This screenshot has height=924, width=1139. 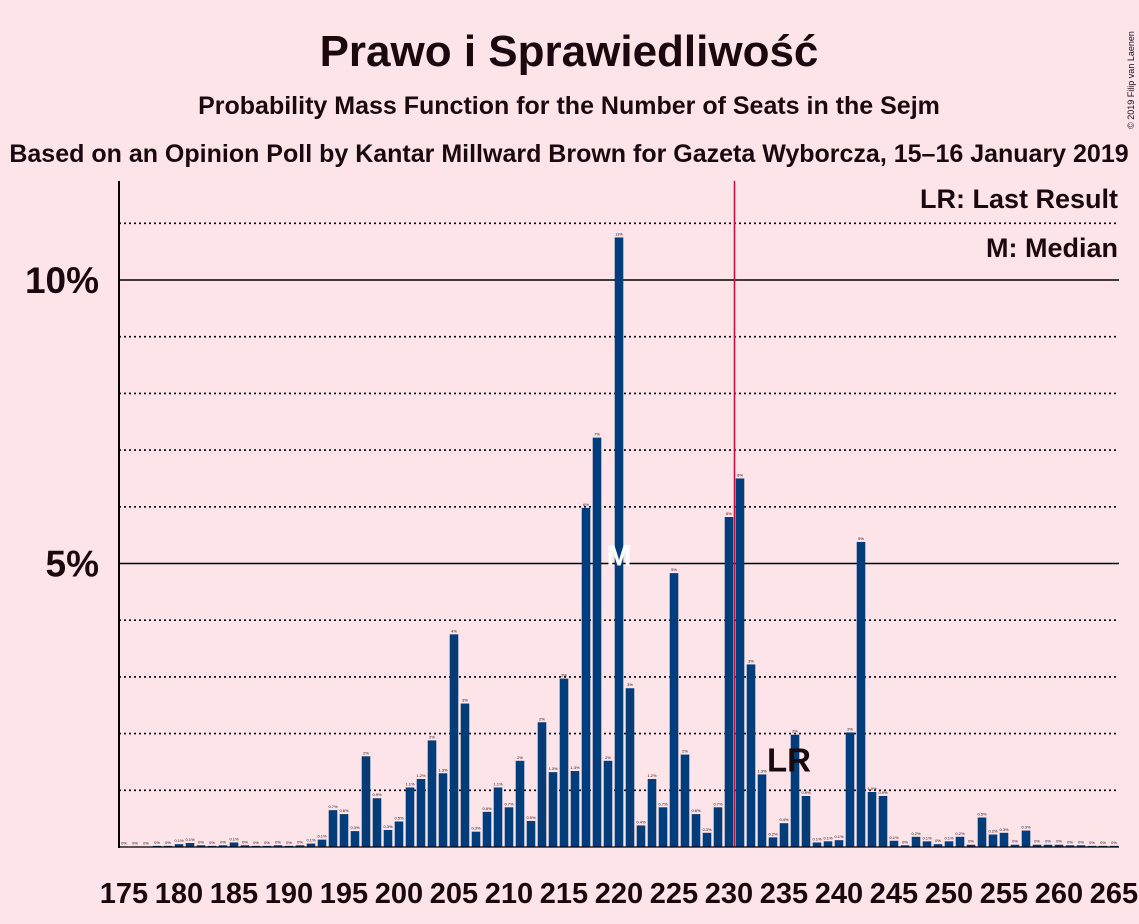 What do you see at coordinates (1052, 248) in the screenshot?
I see `legend-median: M: Median` at bounding box center [1052, 248].